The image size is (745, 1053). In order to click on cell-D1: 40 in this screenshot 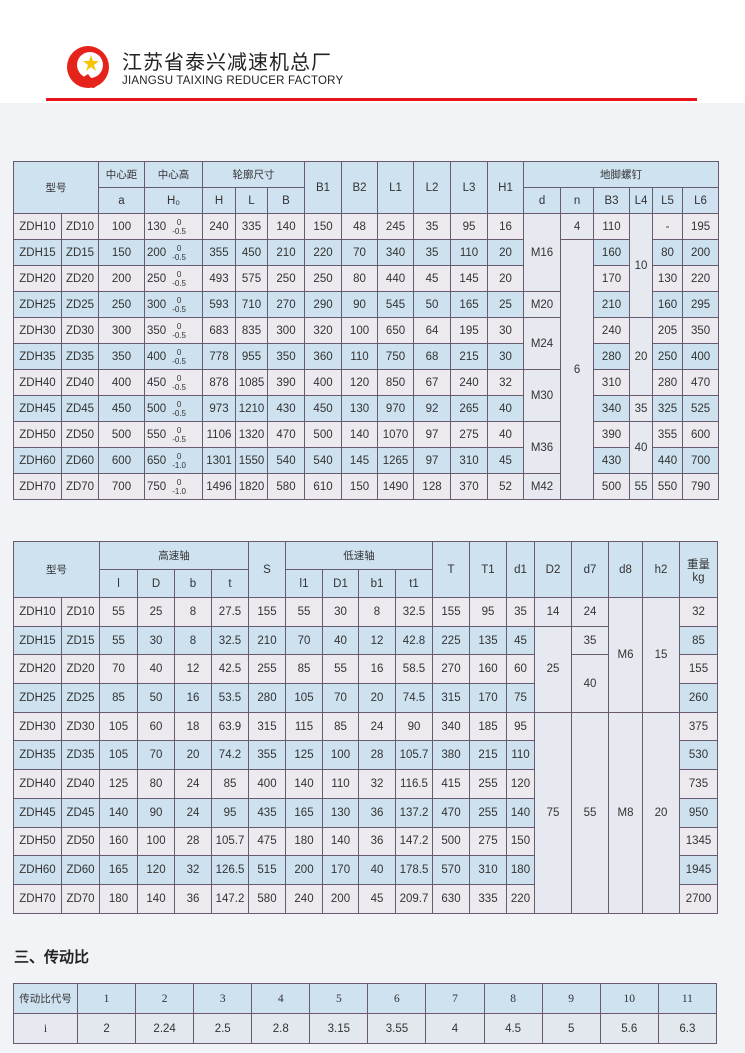, I will do `click(340, 640)`.